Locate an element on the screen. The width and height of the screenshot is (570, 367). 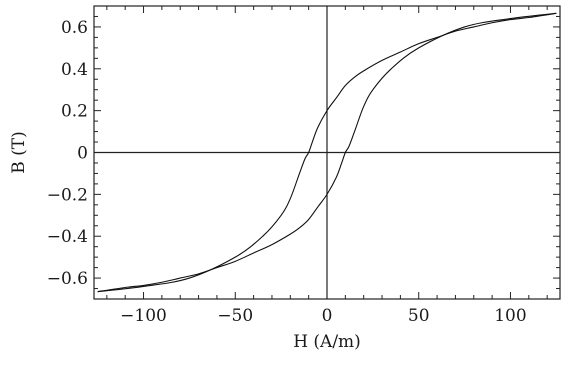
y-tick-label: 0 is located at coordinates (82, 154).